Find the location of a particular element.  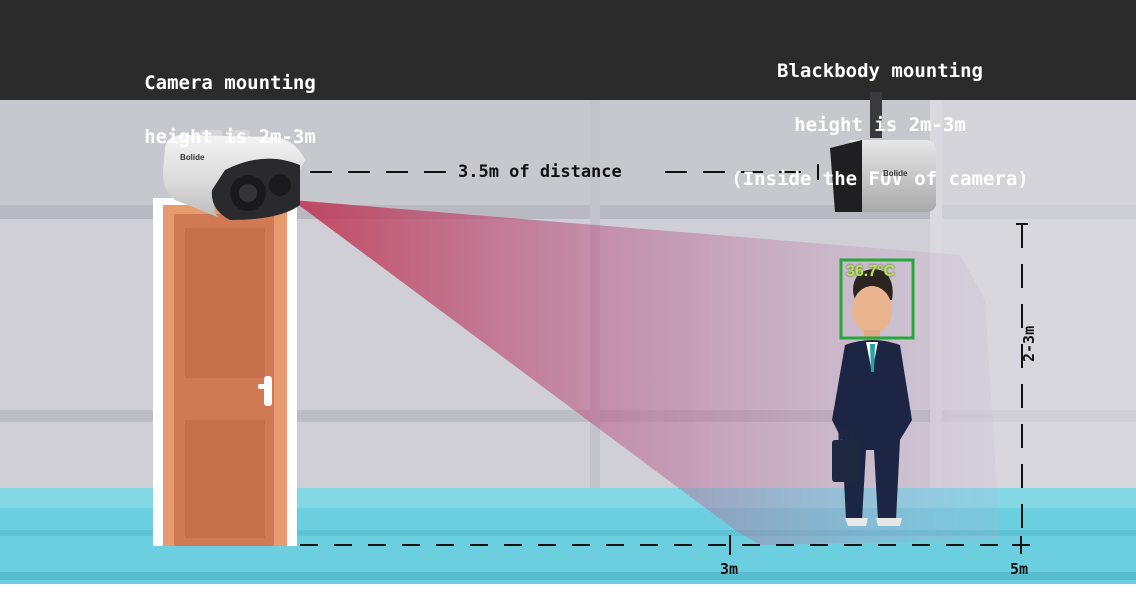

camera-top-detail is located at coordinates (239, 134).